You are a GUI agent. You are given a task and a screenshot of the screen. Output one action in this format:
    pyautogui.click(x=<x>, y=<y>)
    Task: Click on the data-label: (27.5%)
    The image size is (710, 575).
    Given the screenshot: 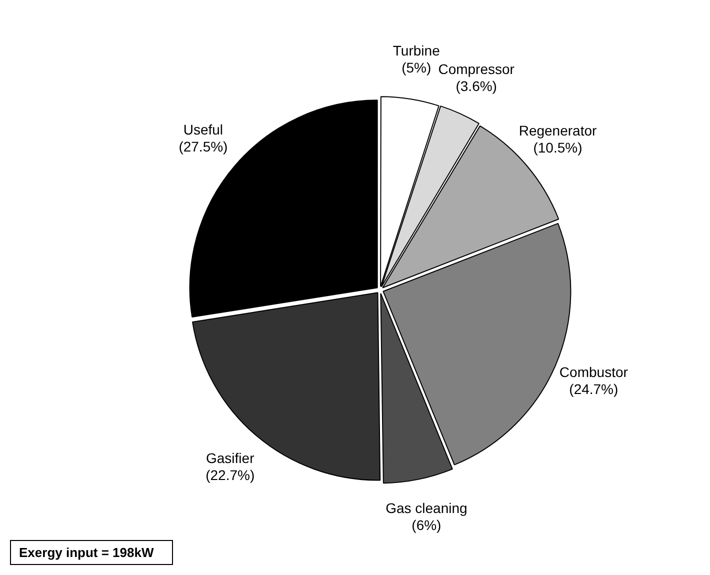 What is the action you would take?
    pyautogui.click(x=203, y=146)
    